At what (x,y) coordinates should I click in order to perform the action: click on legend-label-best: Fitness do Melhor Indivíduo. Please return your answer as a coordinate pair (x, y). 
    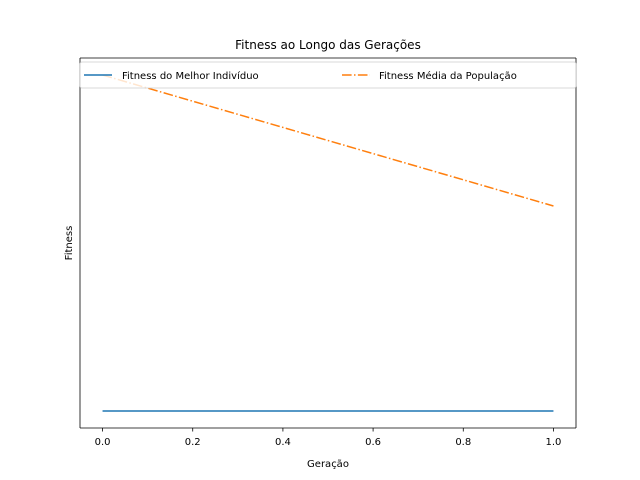
    Looking at the image, I should click on (190, 76).